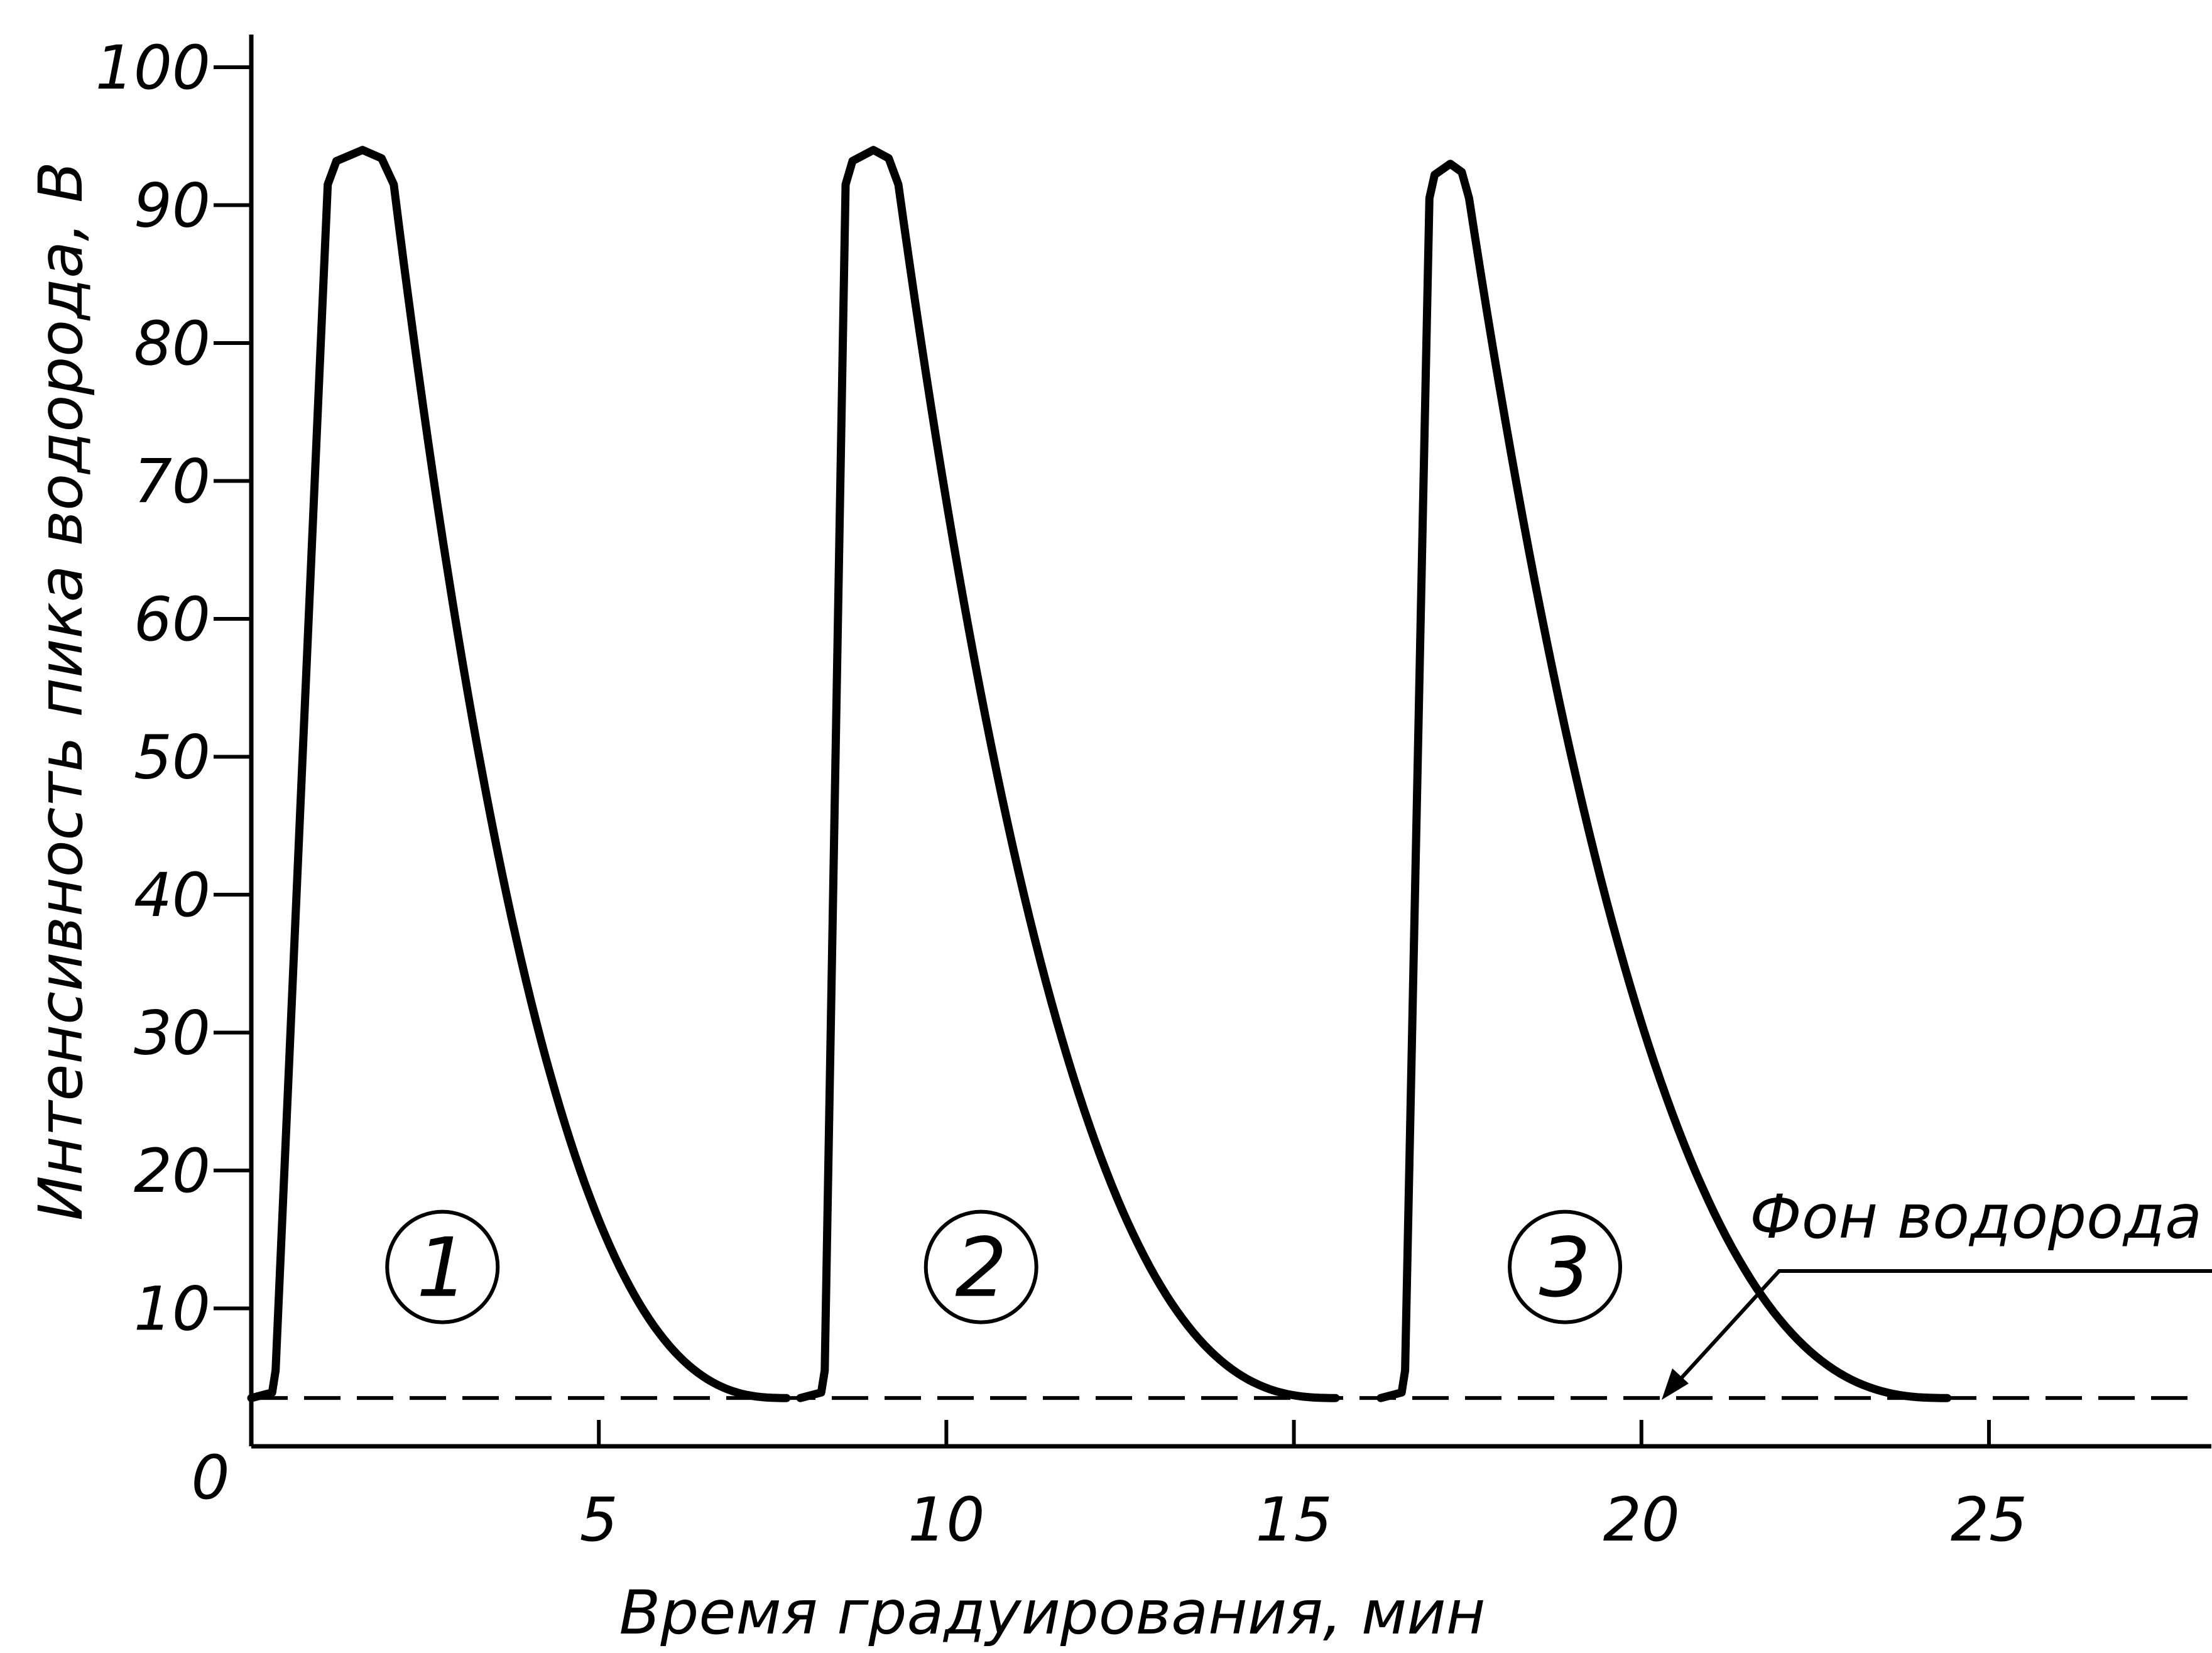 Image resolution: width=2212 pixels, height=1653 pixels. I want to click on y-axis-title: Интенсивность пика водорода, В, so click(61, 691).